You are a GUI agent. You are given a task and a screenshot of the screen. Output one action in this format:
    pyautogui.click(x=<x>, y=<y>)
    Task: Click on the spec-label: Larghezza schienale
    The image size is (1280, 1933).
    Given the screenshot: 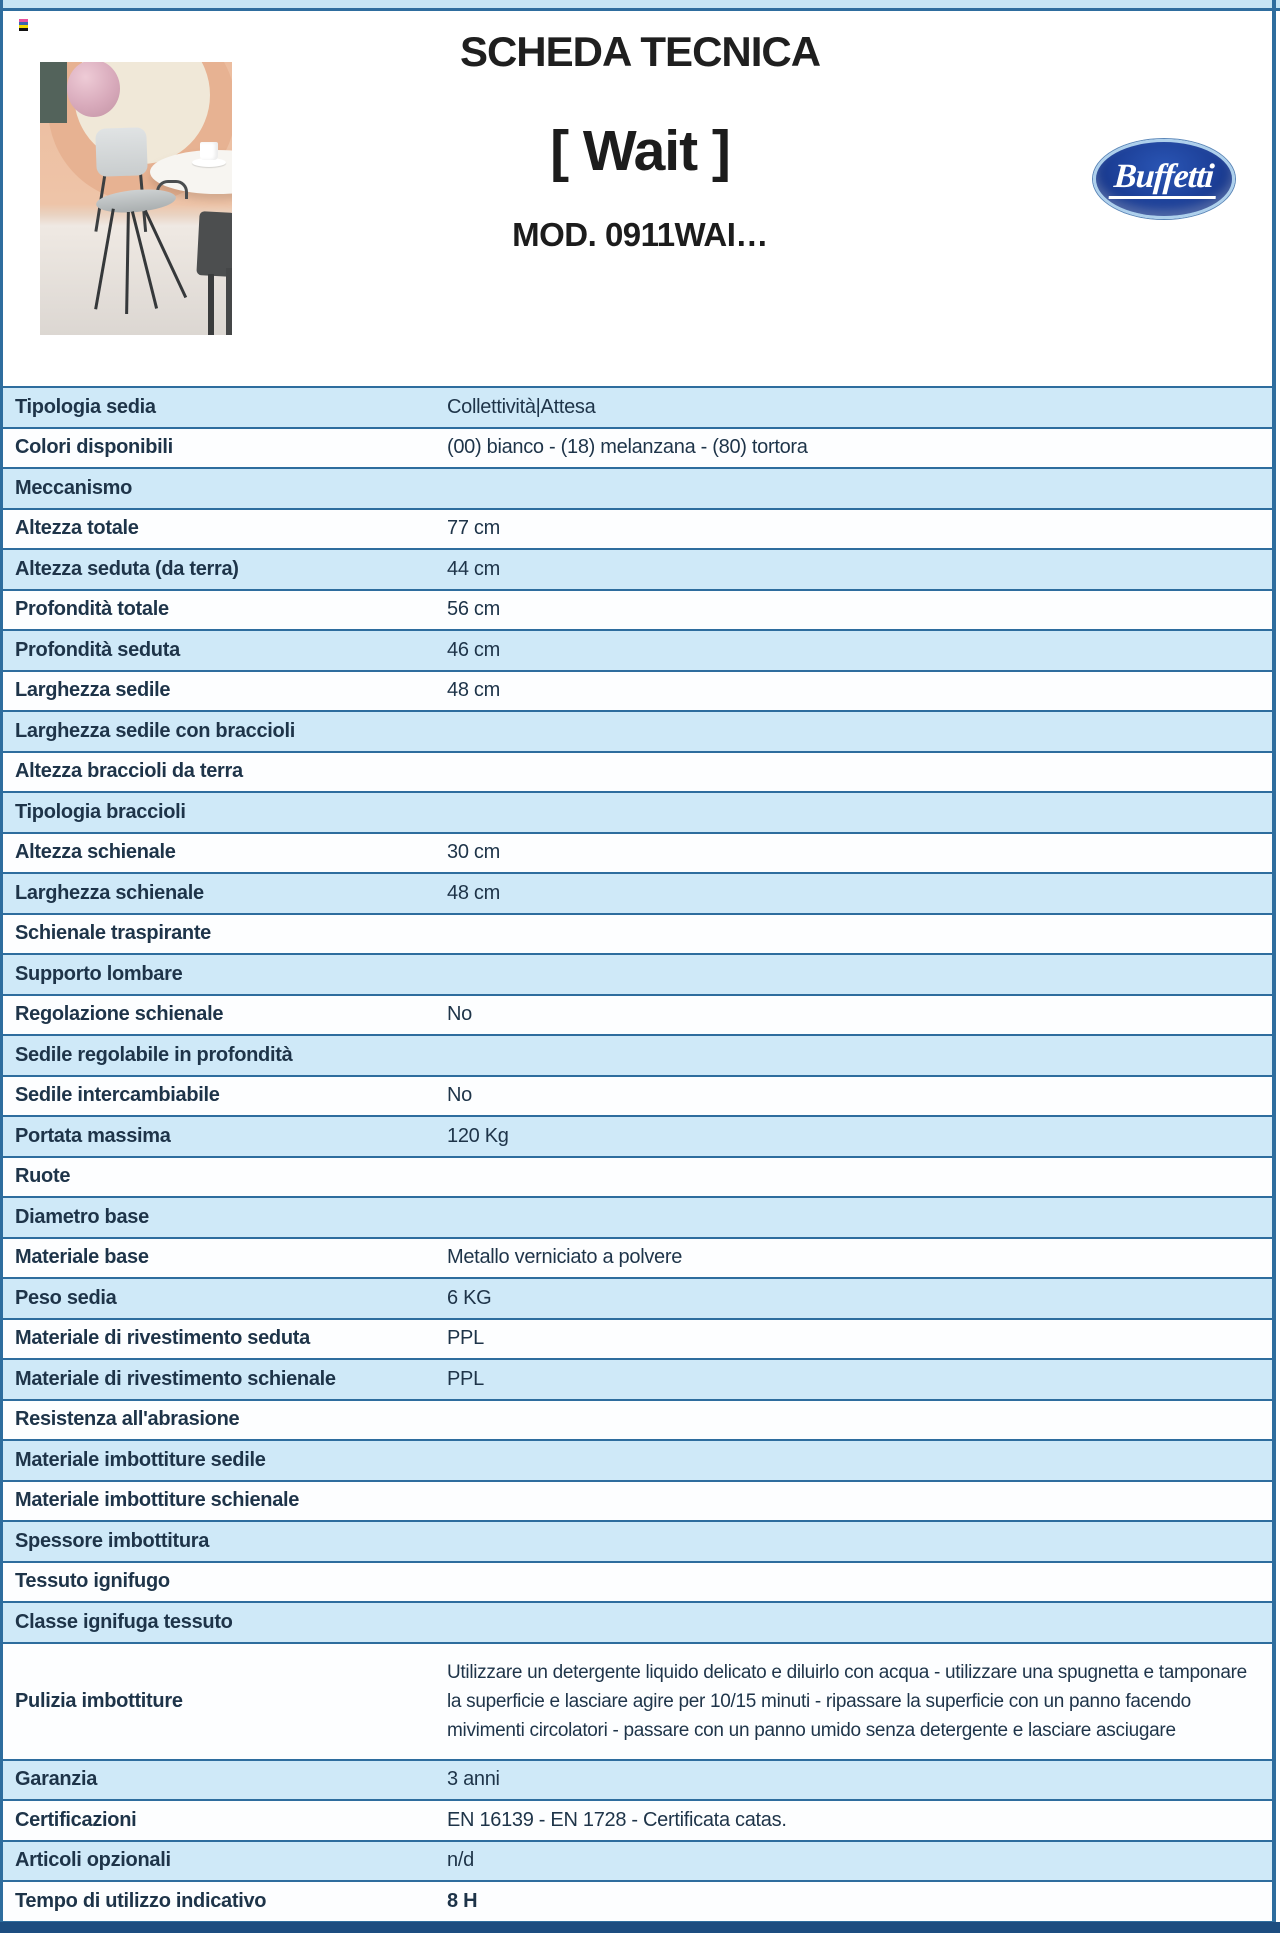 What is the action you would take?
    pyautogui.click(x=109, y=892)
    